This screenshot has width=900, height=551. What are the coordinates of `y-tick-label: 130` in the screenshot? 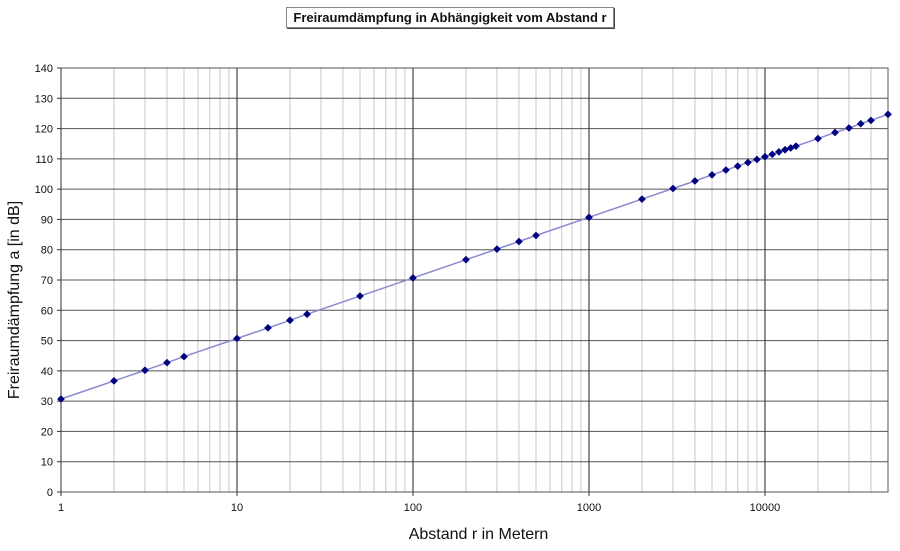 It's located at (44, 99).